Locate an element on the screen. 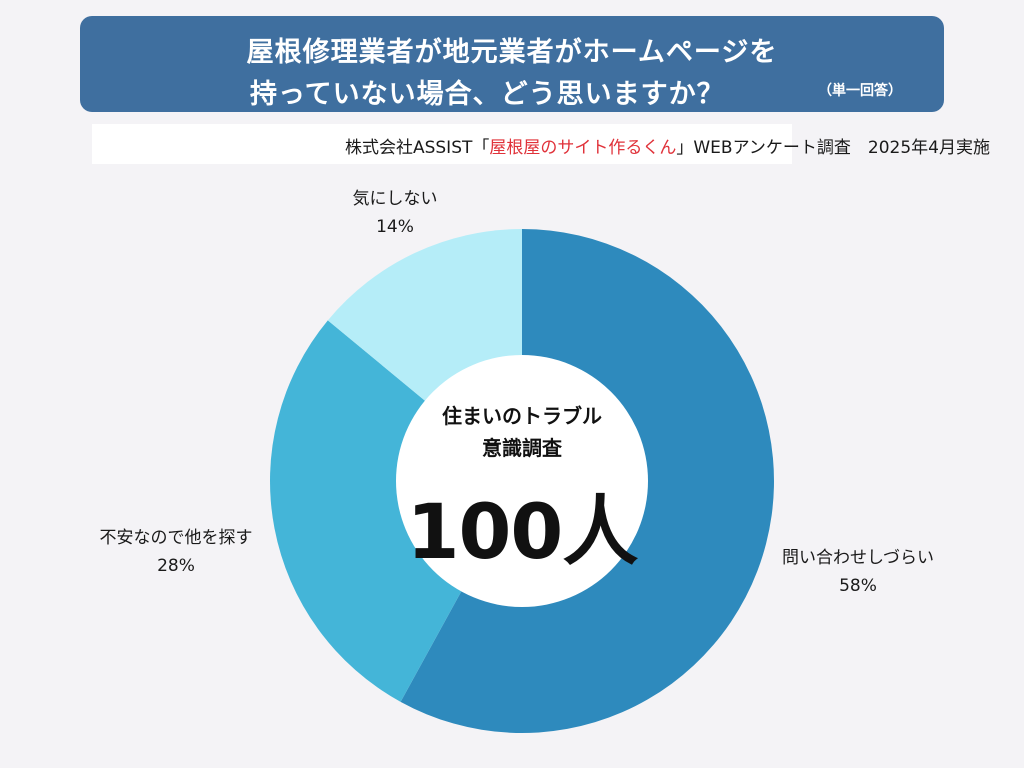 Image resolution: width=1024 pixels, height=768 pixels. answer-type-note: （単一回答） is located at coordinates (860, 91).